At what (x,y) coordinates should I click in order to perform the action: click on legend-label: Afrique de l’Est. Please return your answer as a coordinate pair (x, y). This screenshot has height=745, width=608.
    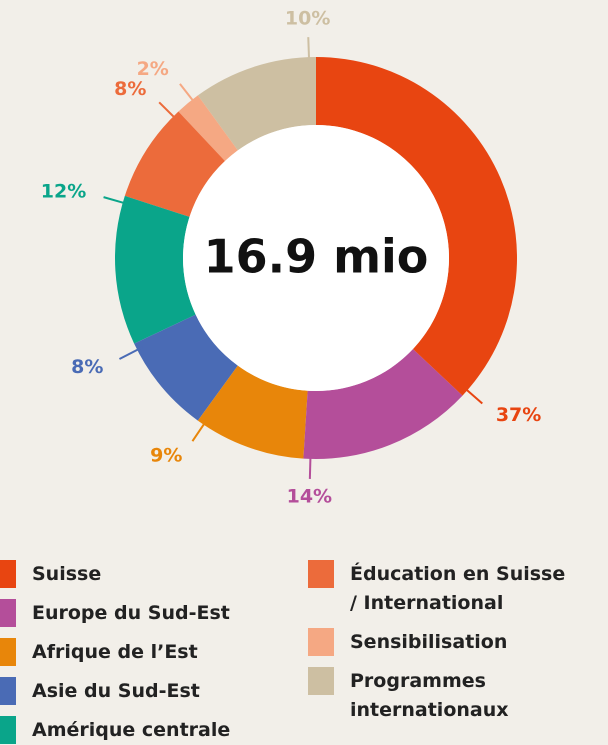
    Looking at the image, I should click on (115, 652).